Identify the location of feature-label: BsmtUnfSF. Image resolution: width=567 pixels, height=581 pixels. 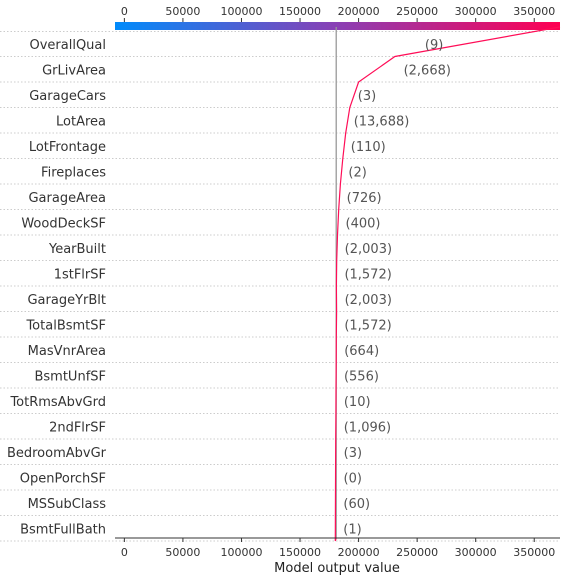
(70, 377).